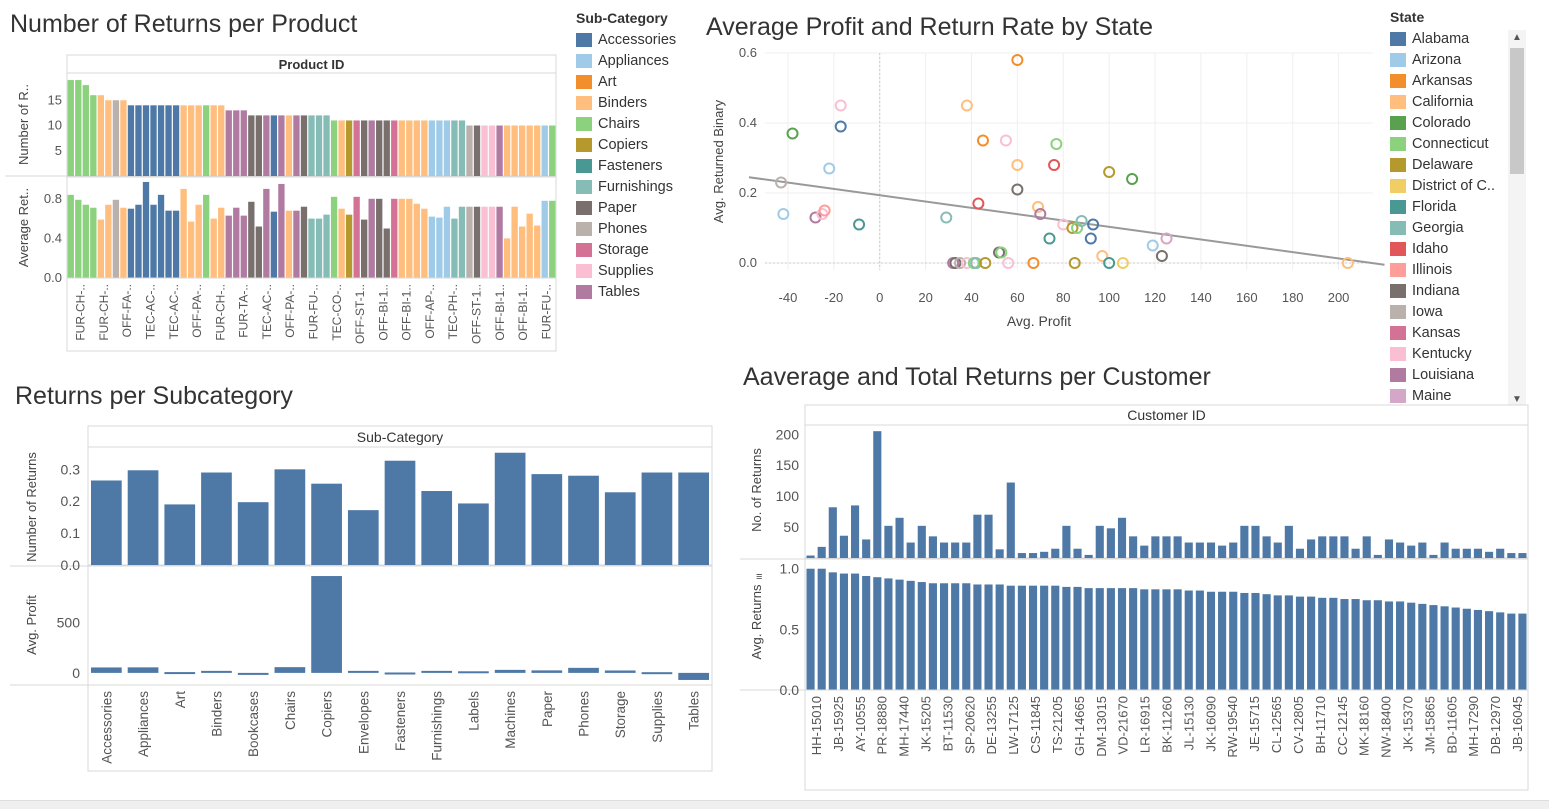 This screenshot has height=809, width=1549. What do you see at coordinates (626, 123) in the screenshot?
I see `legend-item-chairs: Chairs` at bounding box center [626, 123].